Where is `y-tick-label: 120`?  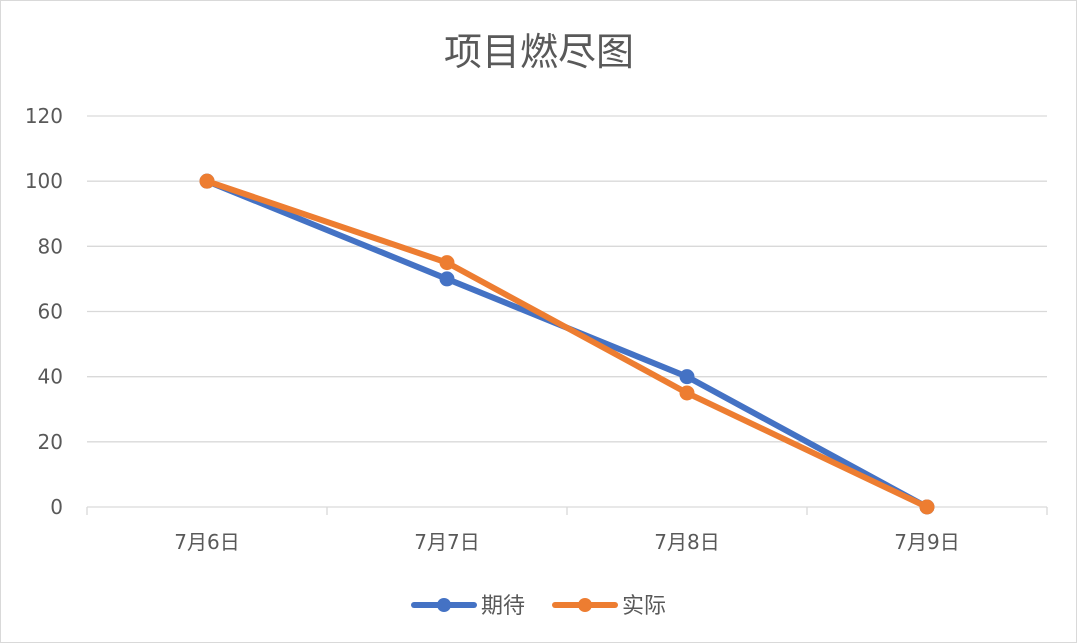 y-tick-label: 120 is located at coordinates (44, 116).